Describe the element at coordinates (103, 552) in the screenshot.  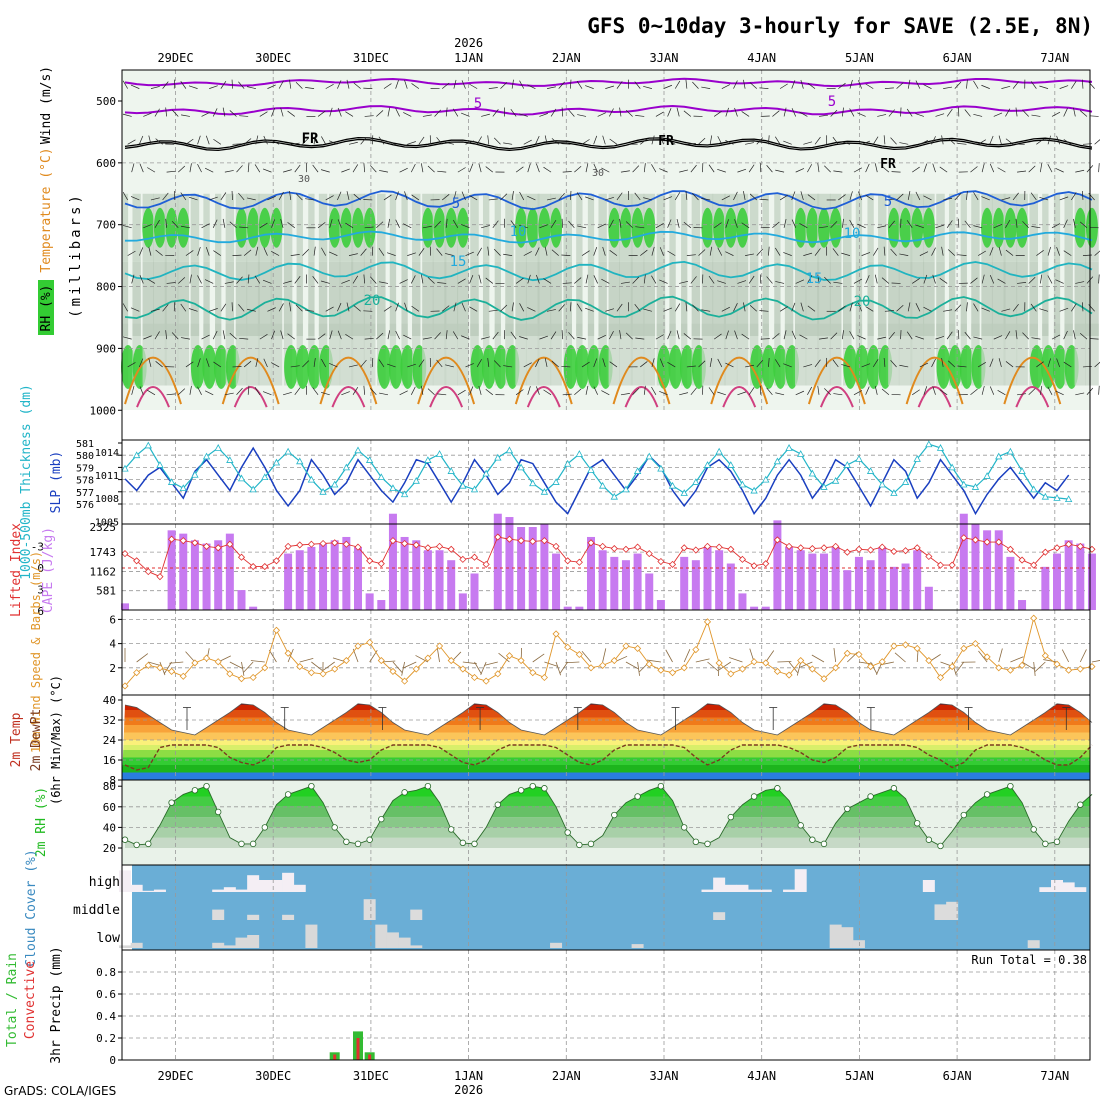
I see `tick-label-cape: 1743` at that location.